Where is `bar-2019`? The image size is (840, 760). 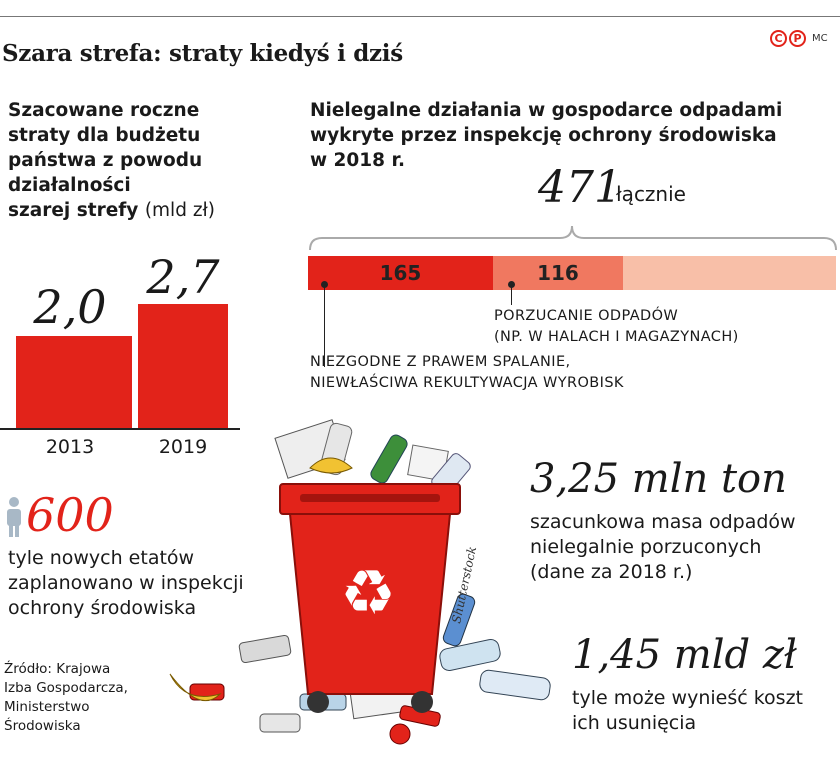 bar-2019 is located at coordinates (183, 366).